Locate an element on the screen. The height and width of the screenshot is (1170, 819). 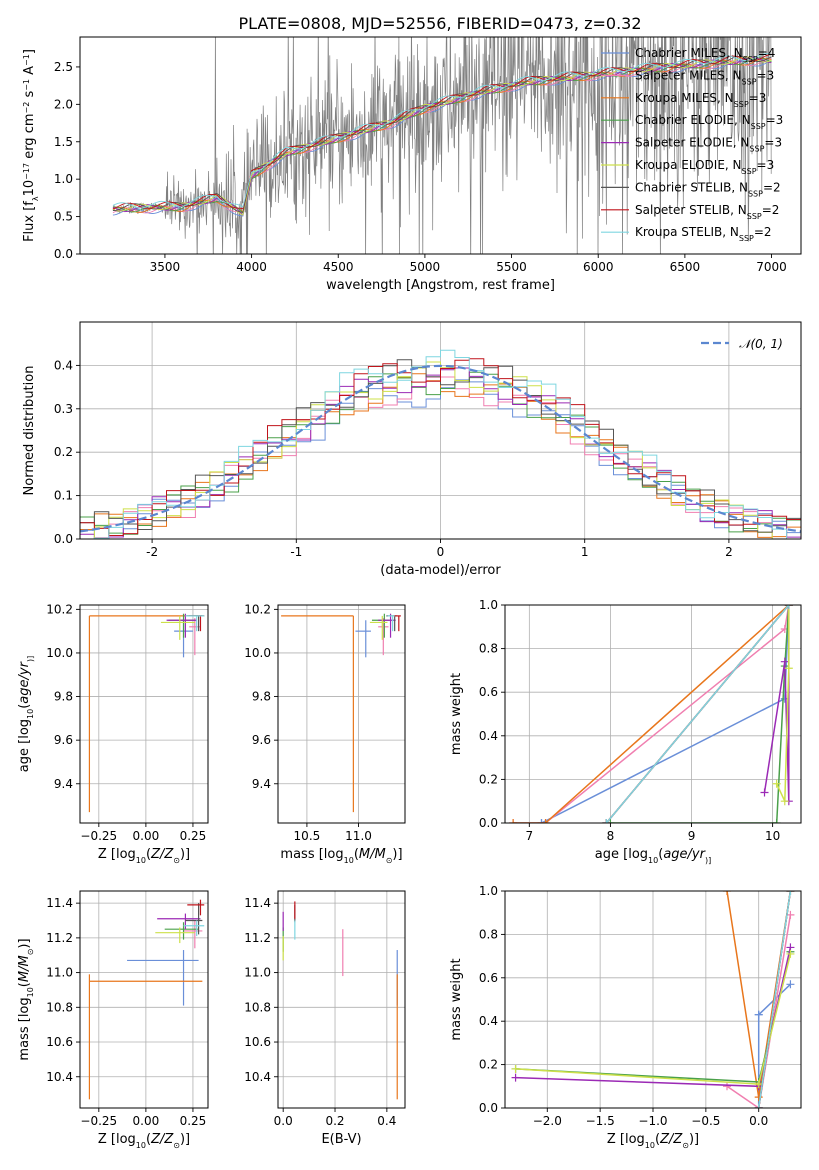
residuals-xtick-label: 2 is located at coordinates (729, 552).